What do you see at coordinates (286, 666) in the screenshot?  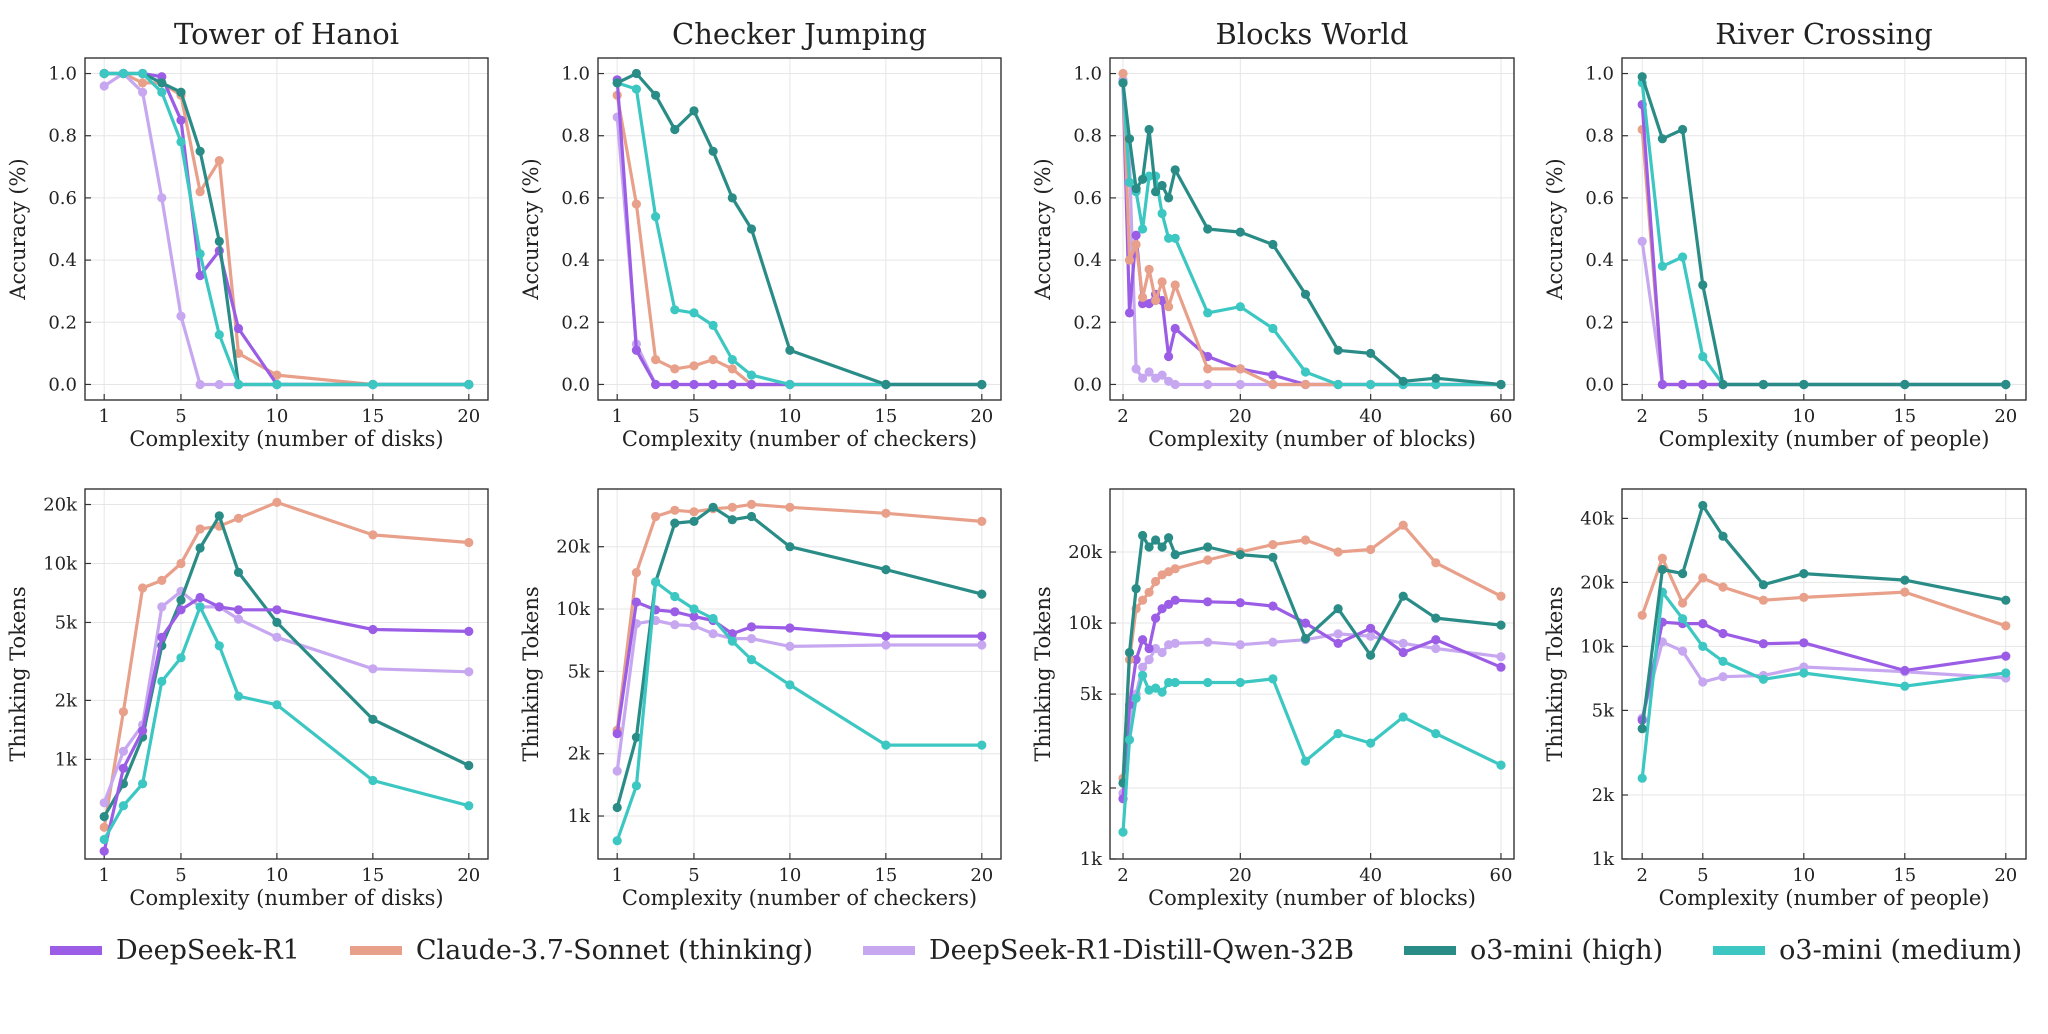 I see `series-line-o3-mini-high` at bounding box center [286, 666].